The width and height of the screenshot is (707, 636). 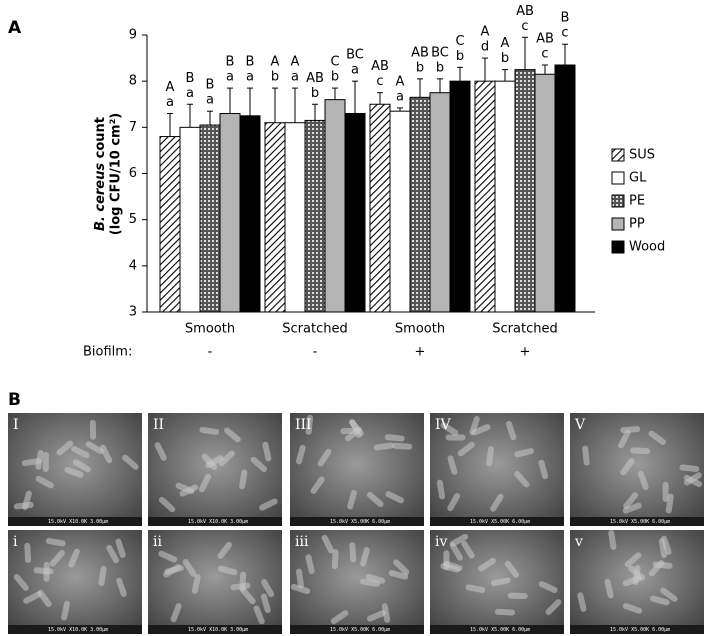 I want to click on legend-label: Wood, so click(x=647, y=247).